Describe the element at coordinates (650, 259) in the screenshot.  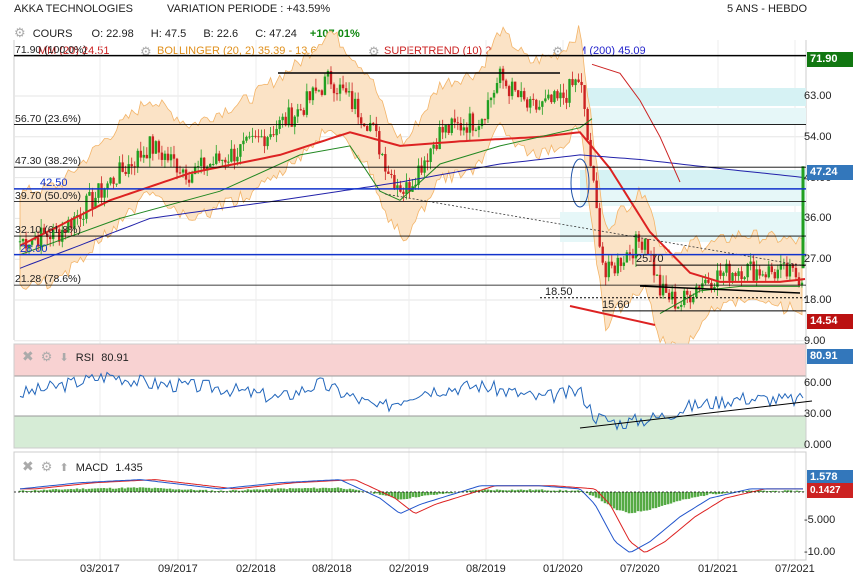
I see `level-label: 25.70` at that location.